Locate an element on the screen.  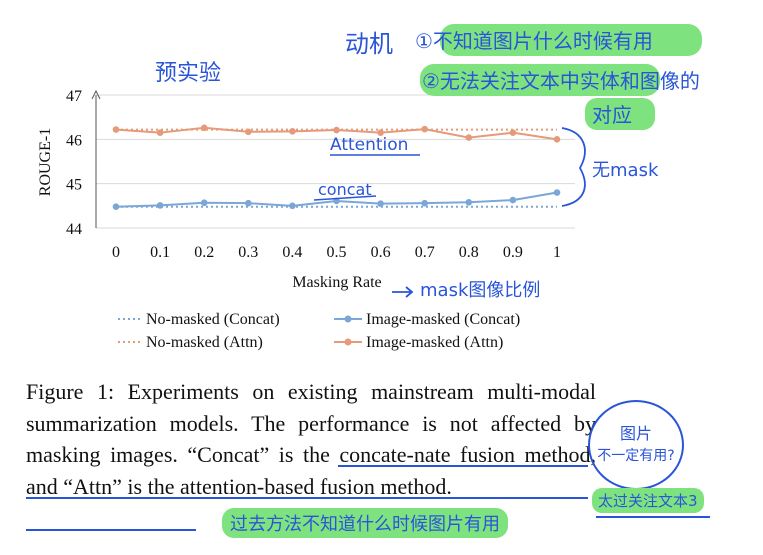
note-concat: concat is located at coordinates (345, 189).